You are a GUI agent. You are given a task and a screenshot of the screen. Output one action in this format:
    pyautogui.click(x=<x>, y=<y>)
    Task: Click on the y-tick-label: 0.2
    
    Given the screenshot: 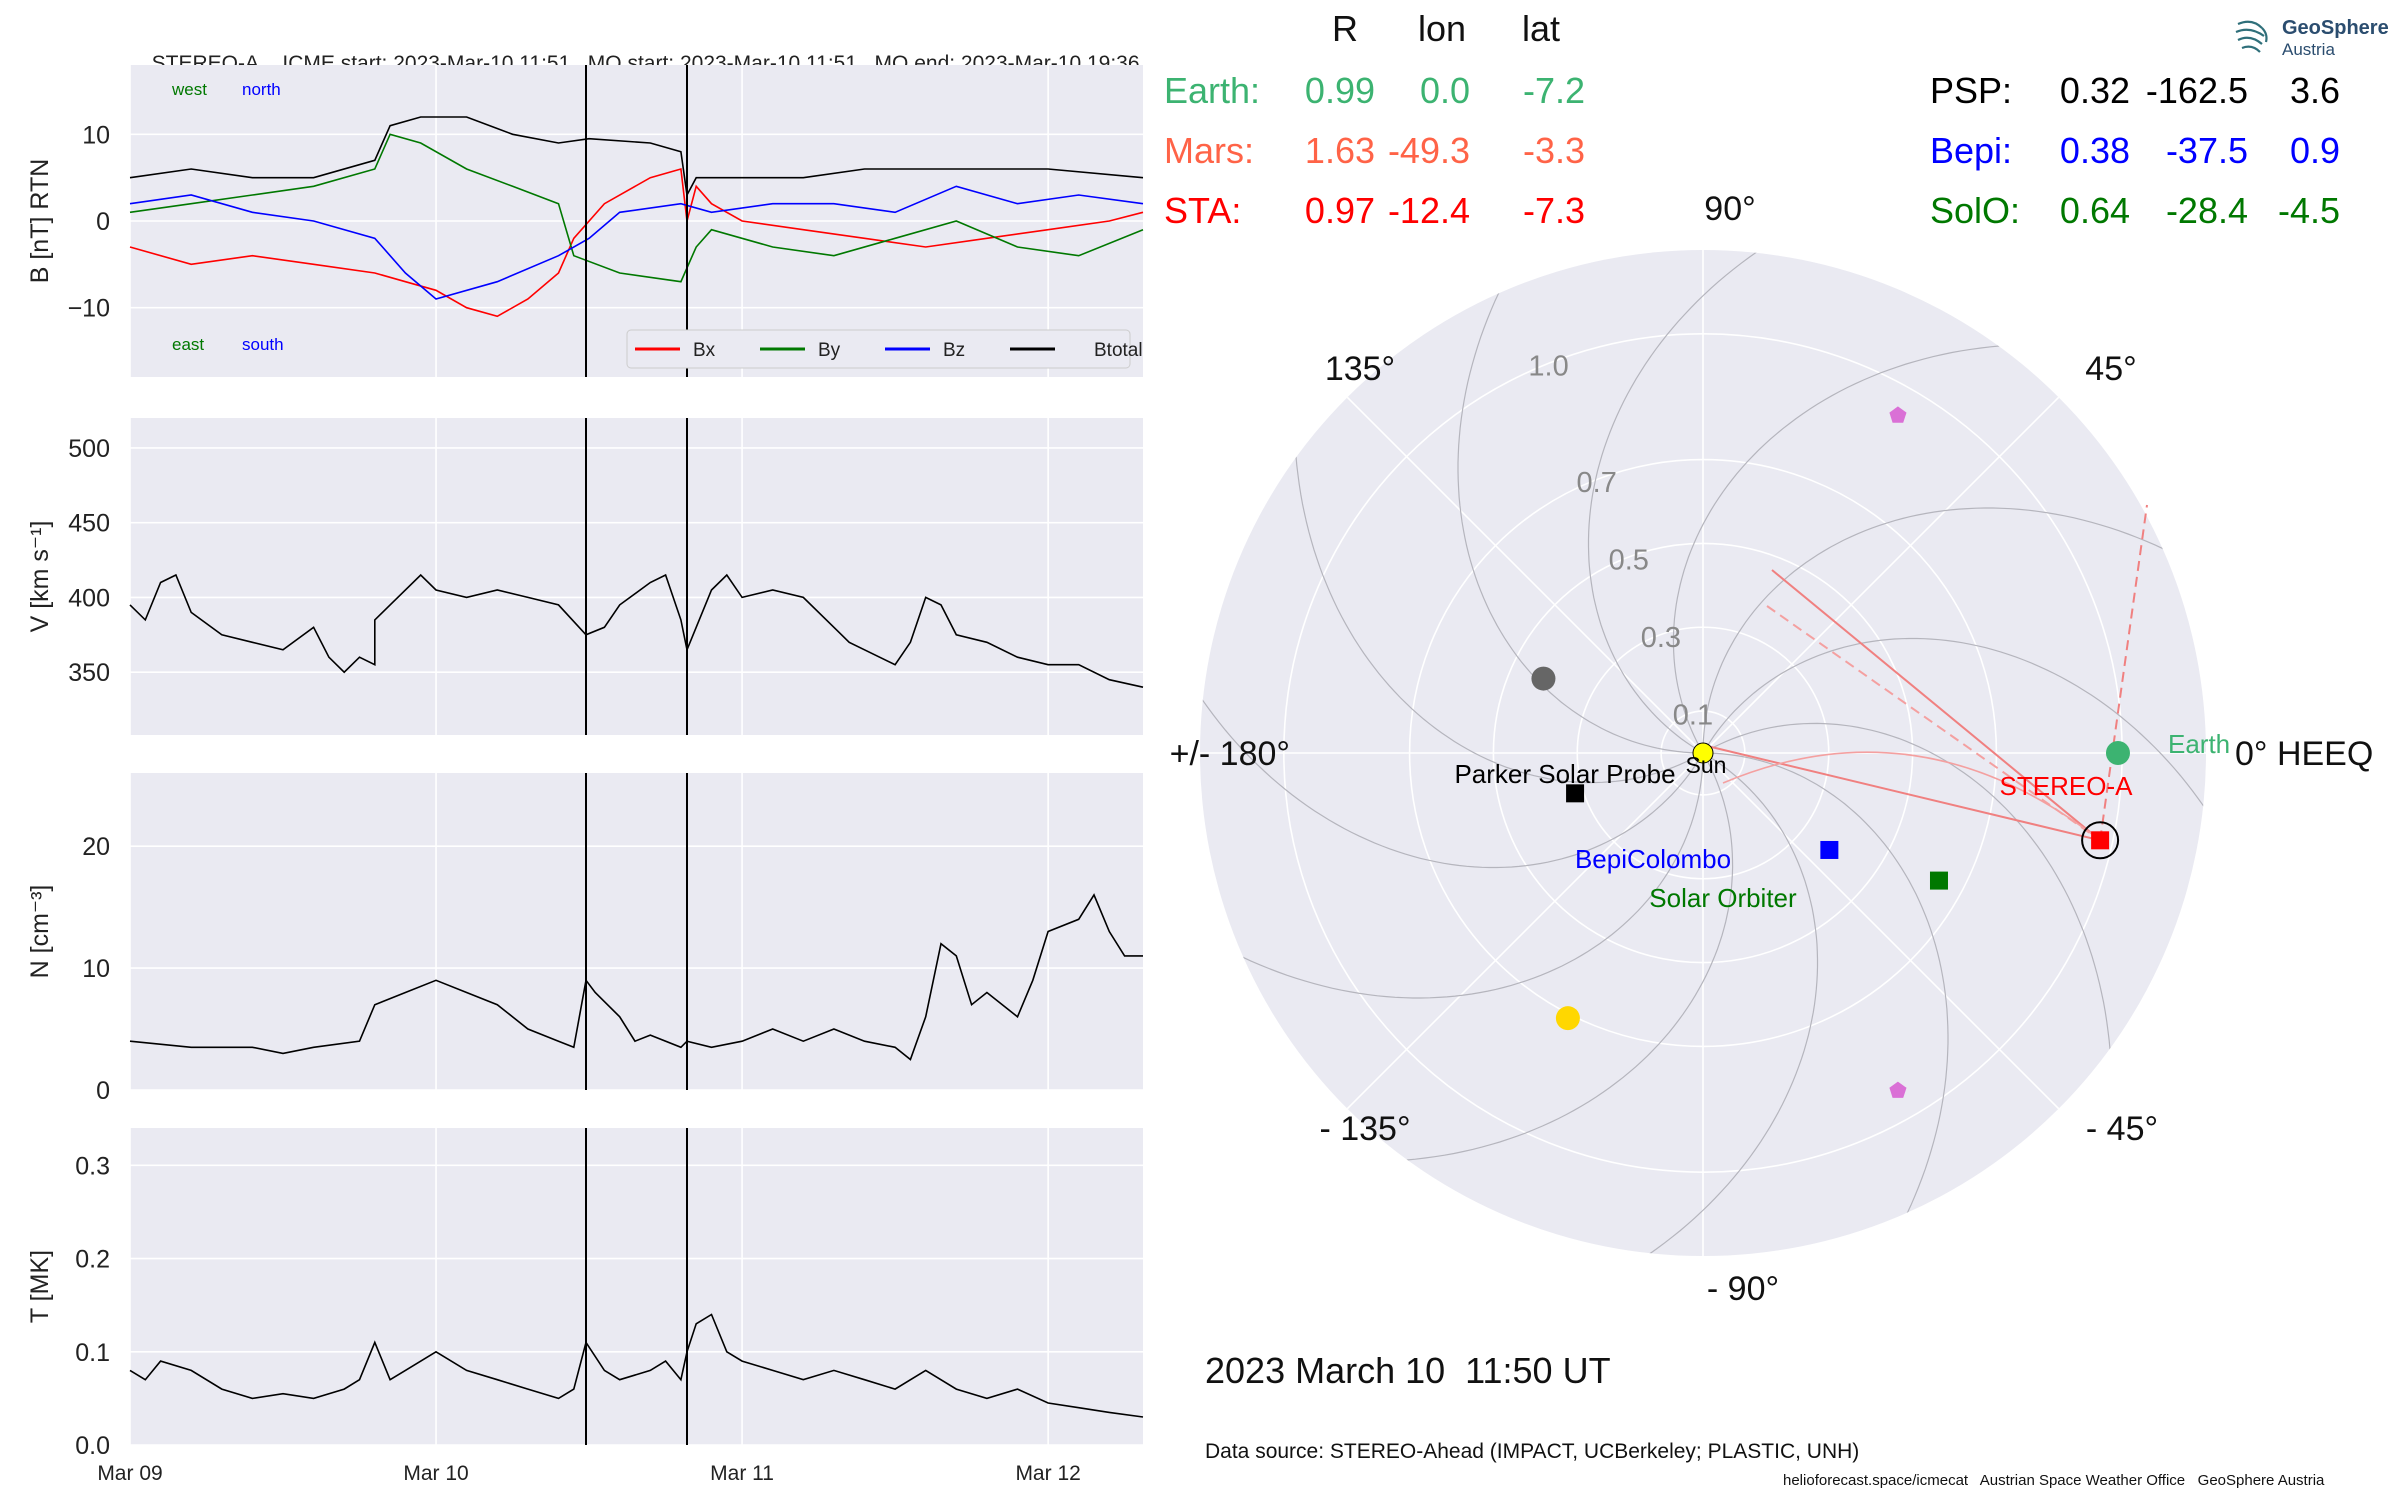 What is the action you would take?
    pyautogui.click(x=92, y=1260)
    